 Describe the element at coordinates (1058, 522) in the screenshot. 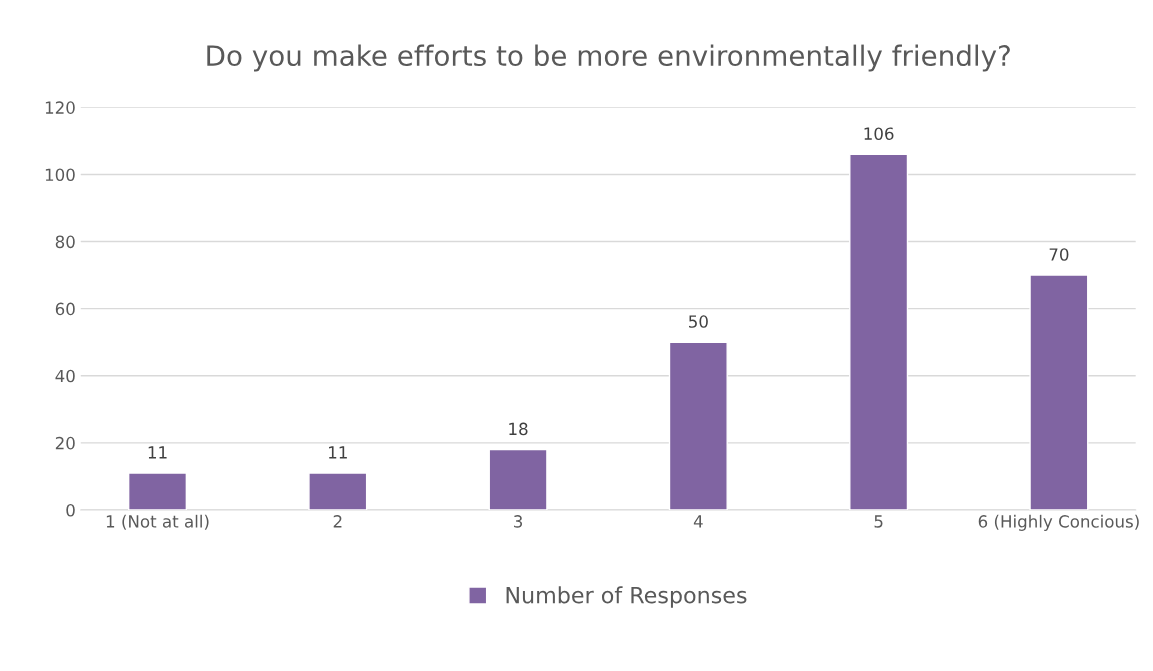

I see `x-tick-label: 6 (Highly Concious)` at that location.